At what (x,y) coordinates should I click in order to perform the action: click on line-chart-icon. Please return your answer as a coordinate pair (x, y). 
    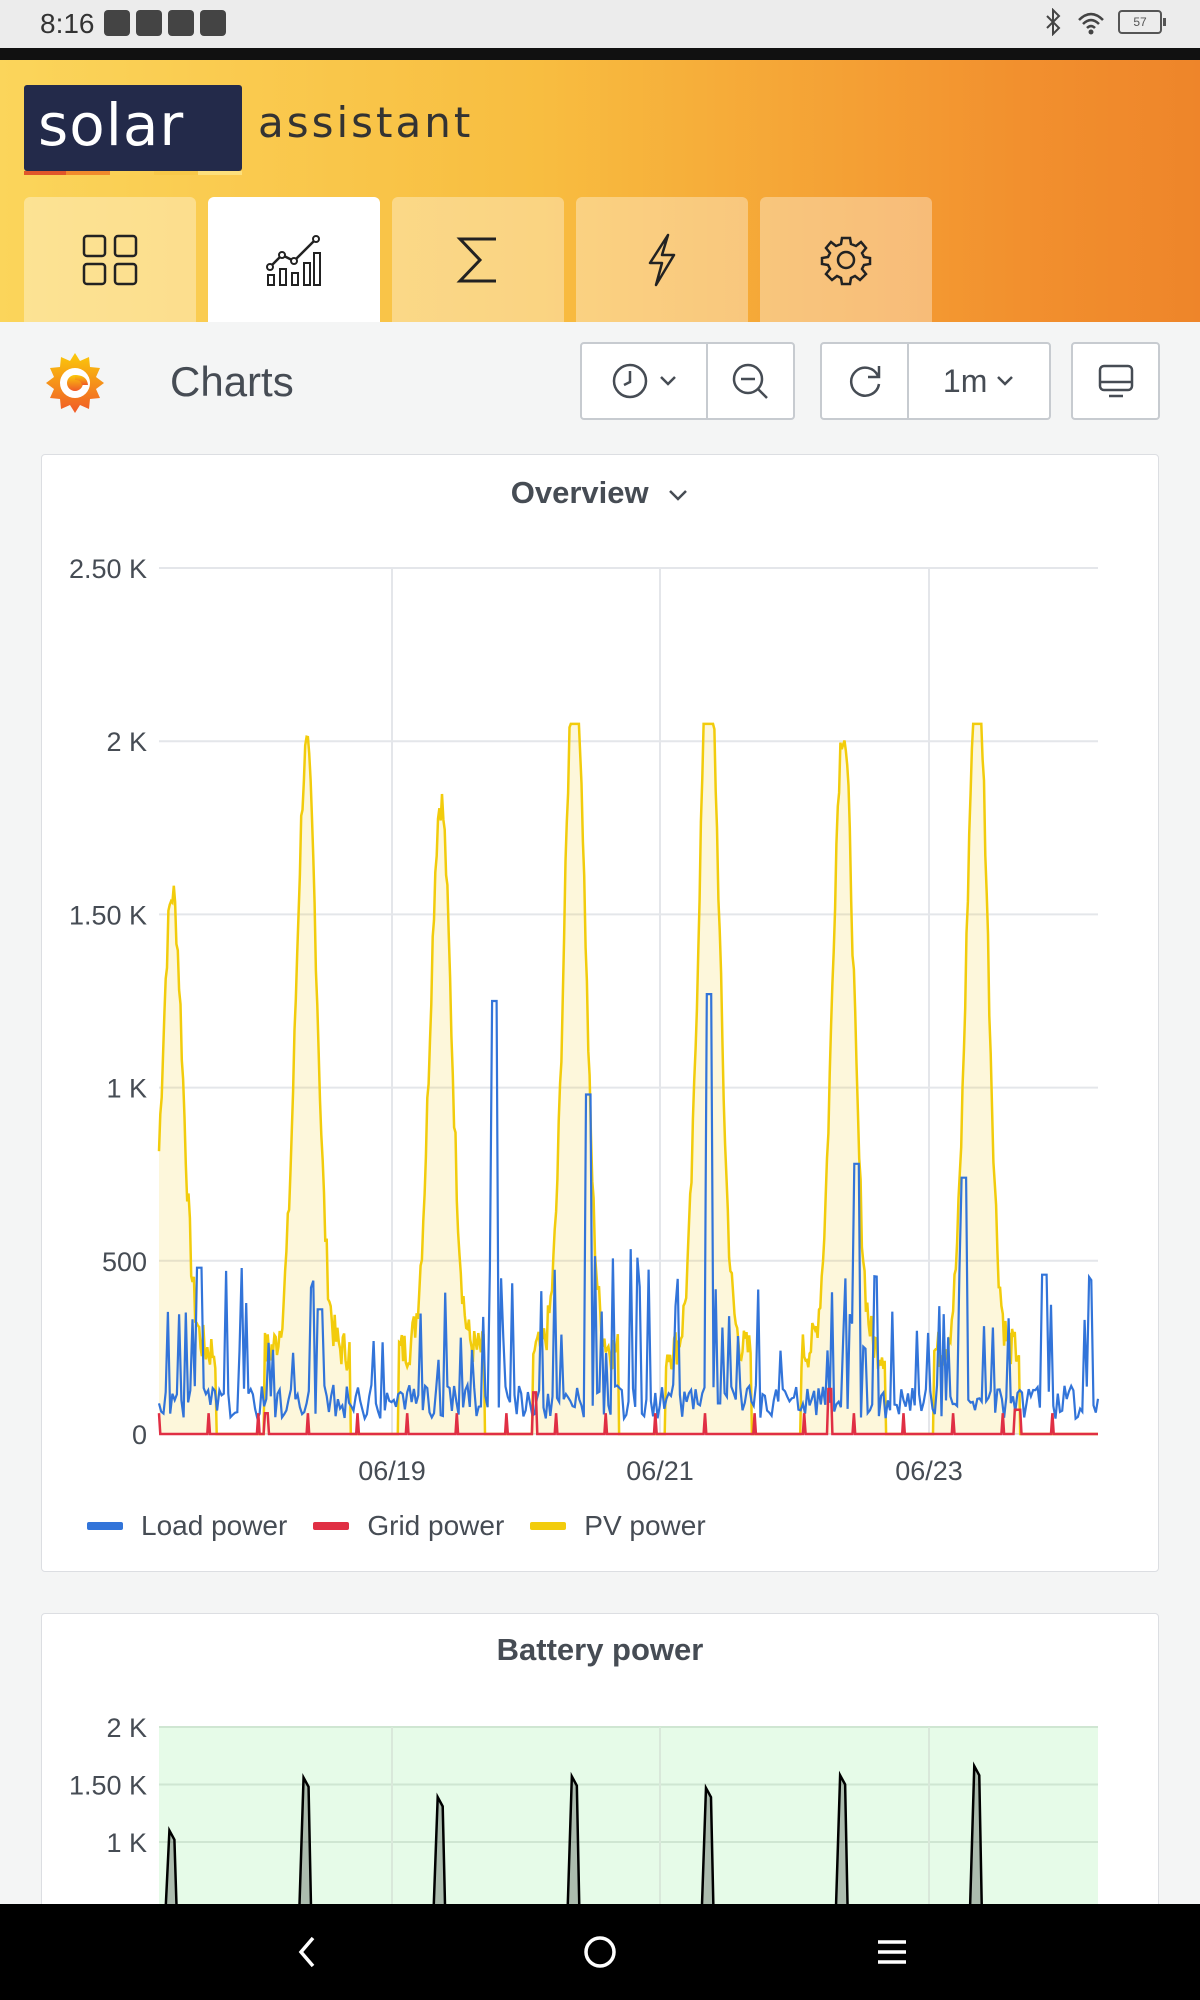
    Looking at the image, I should click on (293, 260).